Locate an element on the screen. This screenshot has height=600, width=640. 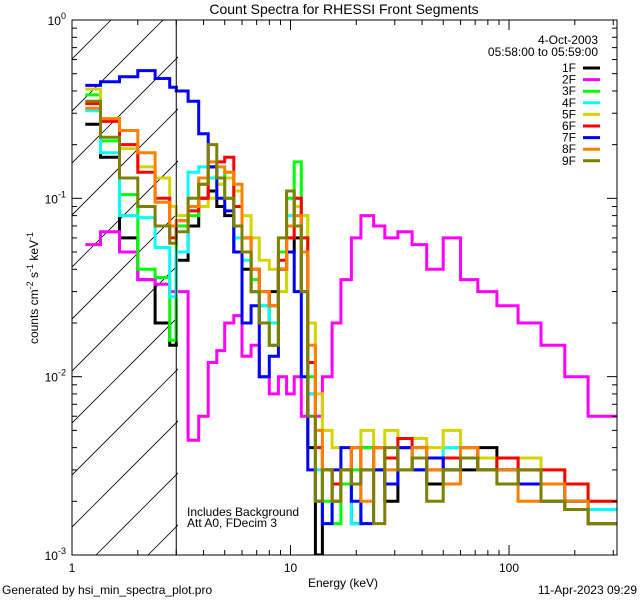
annotation-attenuator: Att A0, FDecim 3 is located at coordinates (232, 523).